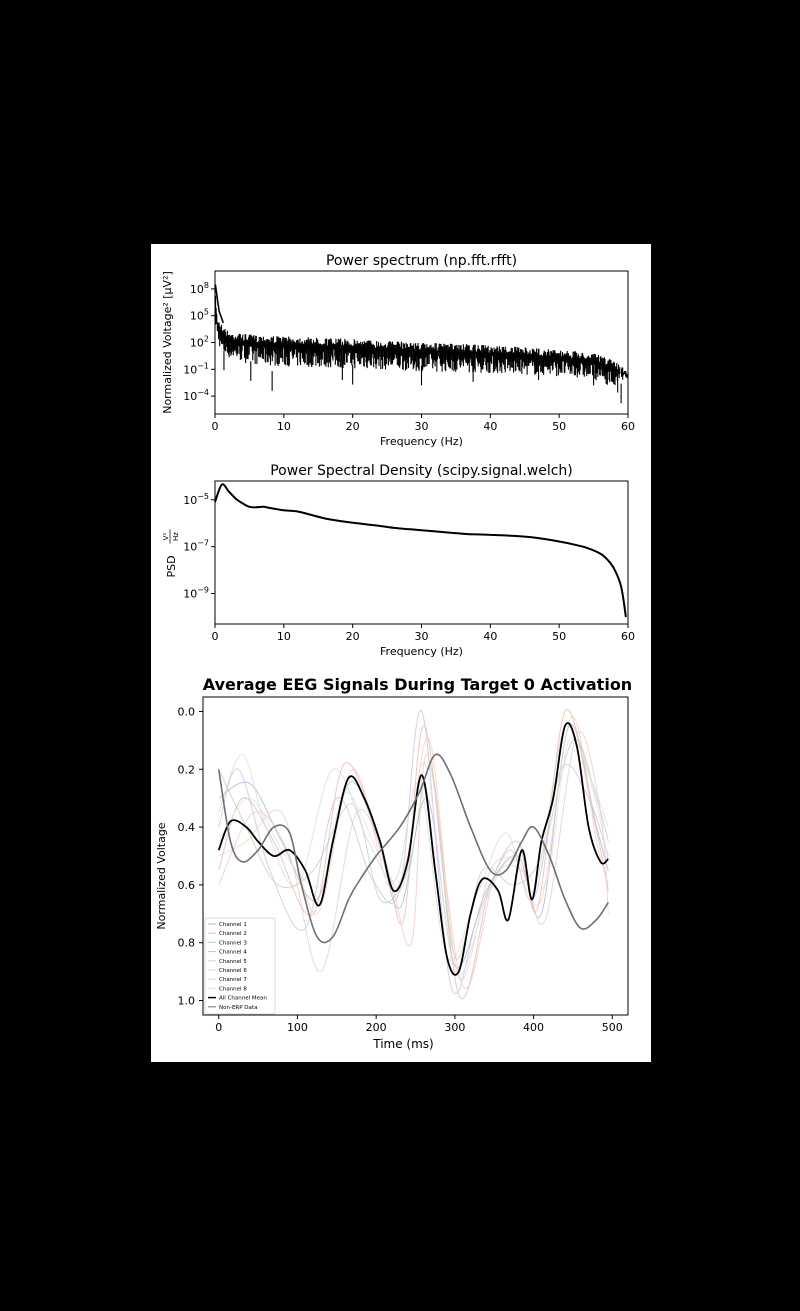  What do you see at coordinates (161, 875) in the screenshot?
I see `y-axis-label: Normalized Voltage` at bounding box center [161, 875].